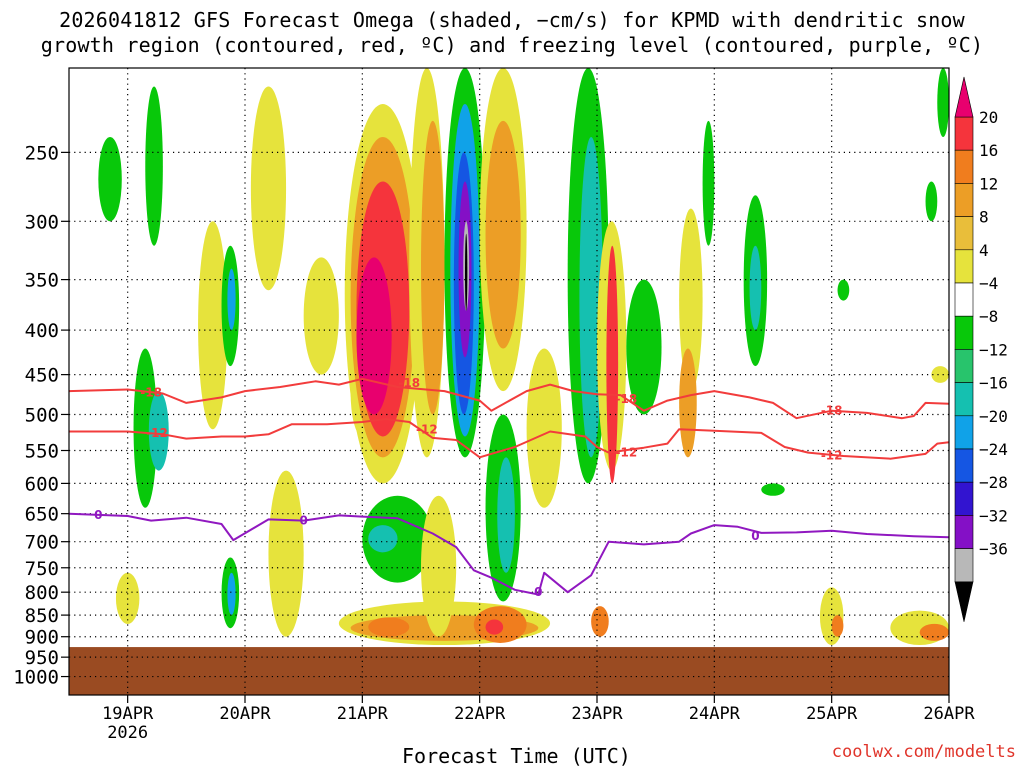  I want to click on y-tick-label: 1000, so click(36, 678).